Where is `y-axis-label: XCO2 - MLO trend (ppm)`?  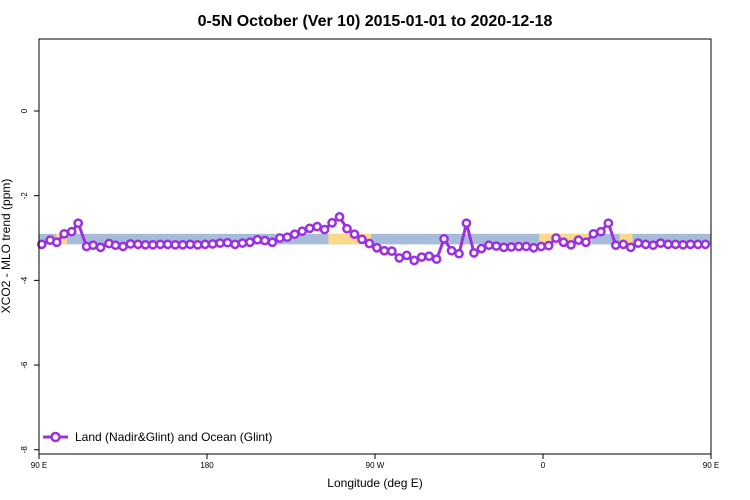 y-axis-label: XCO2 - MLO trend (ppm) is located at coordinates (6, 246).